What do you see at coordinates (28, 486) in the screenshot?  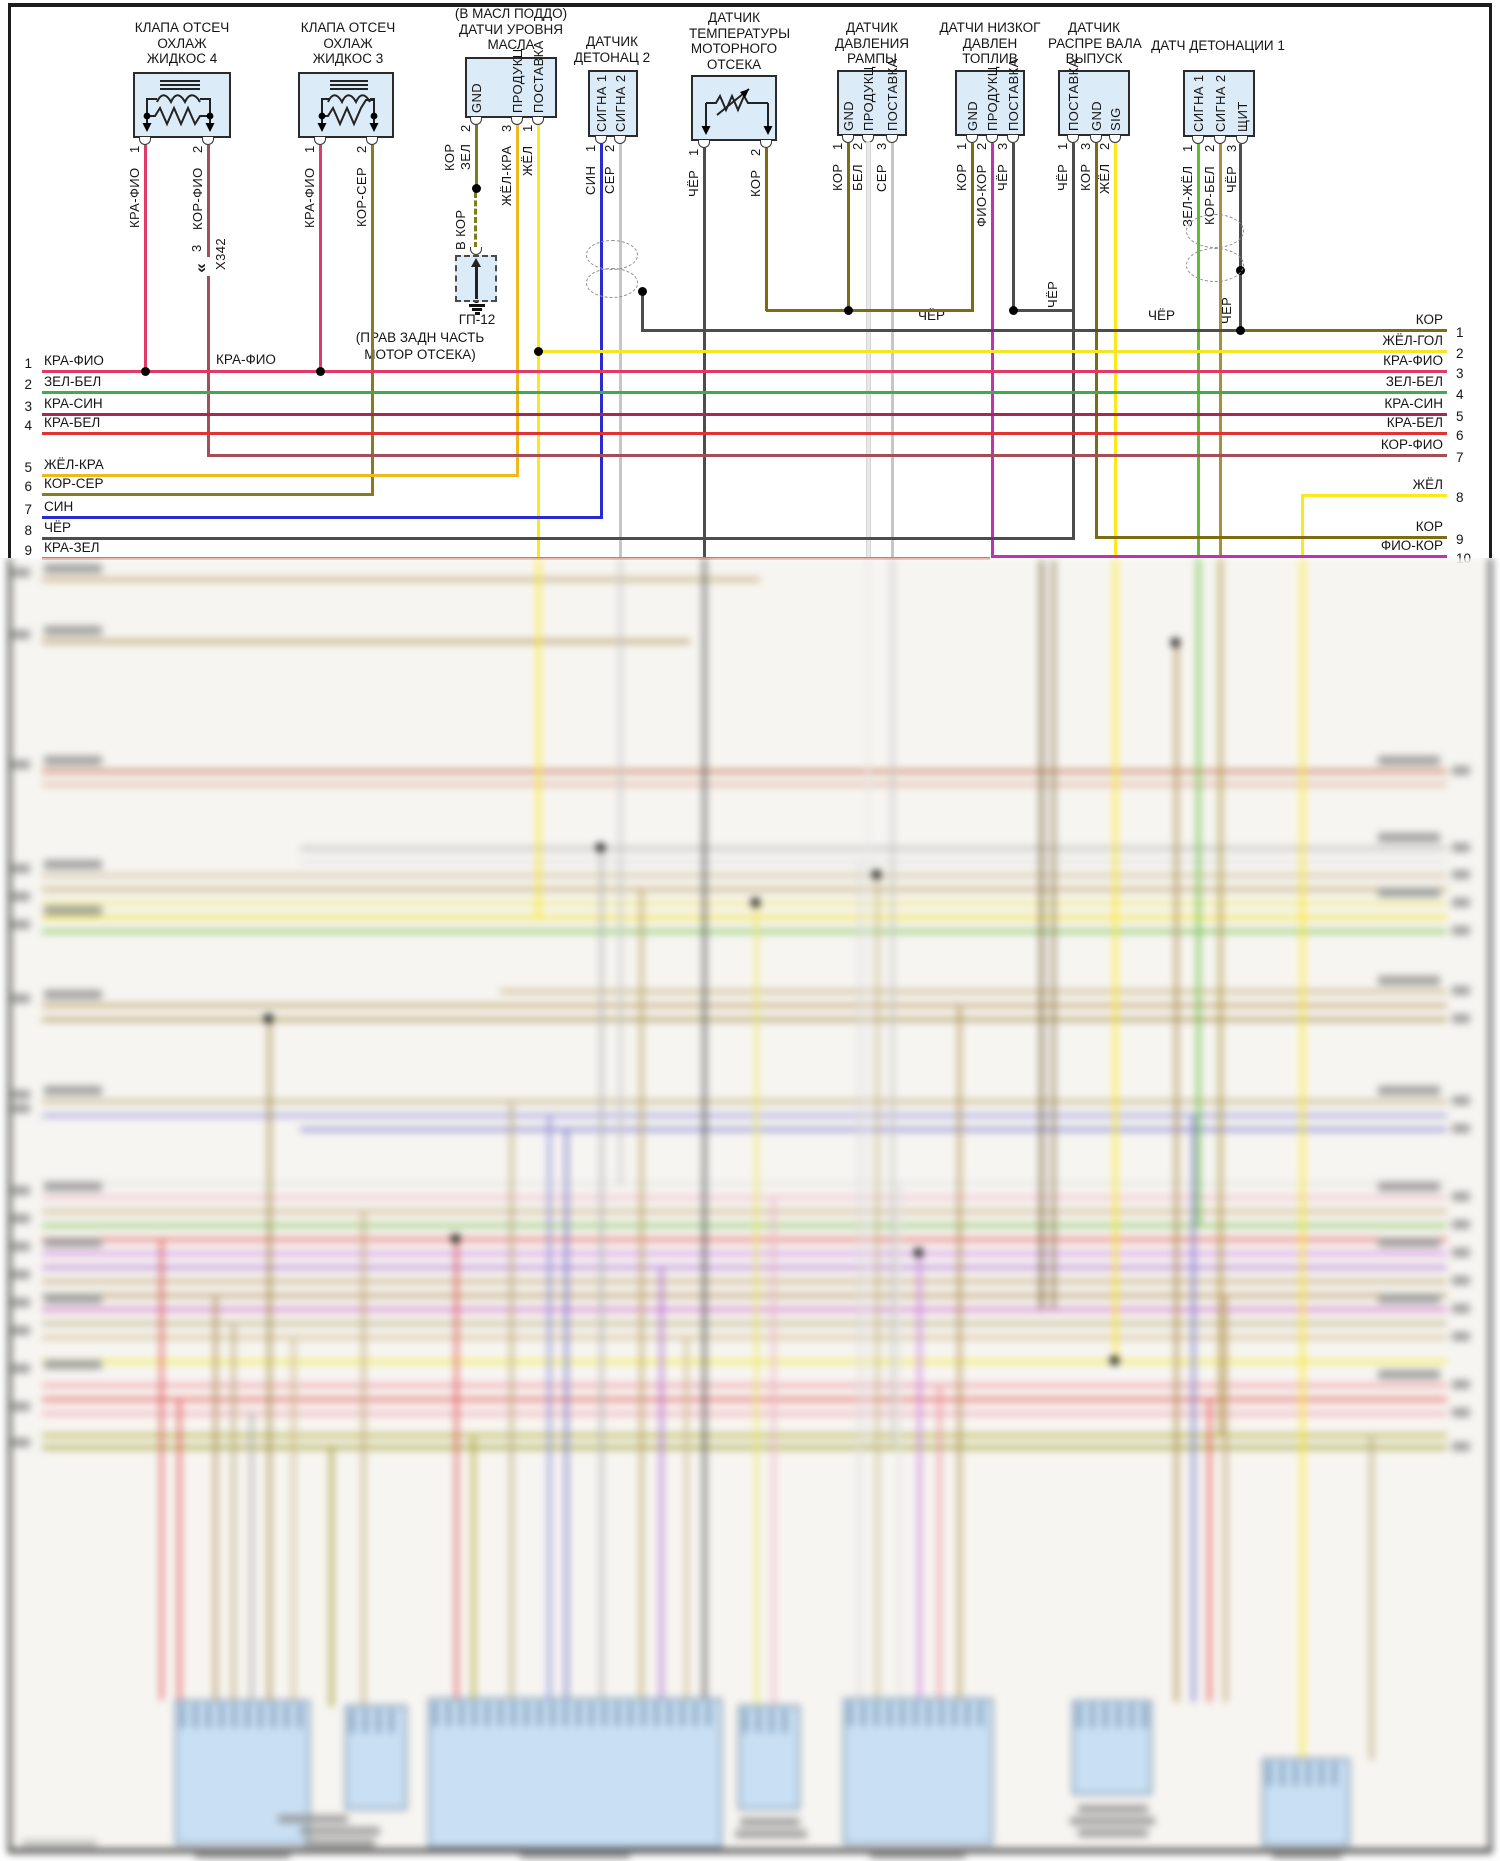 I see `bus-number-left: 6` at bounding box center [28, 486].